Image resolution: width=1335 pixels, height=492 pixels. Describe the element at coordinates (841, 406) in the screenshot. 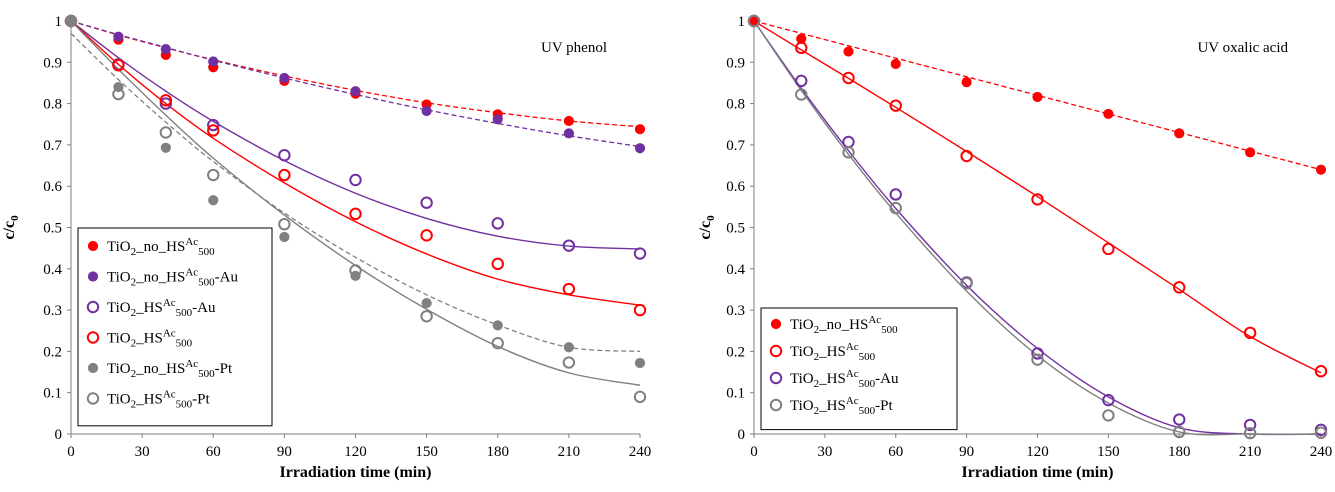

I see `legend-label: TiO2_HSAc500-Pt` at that location.